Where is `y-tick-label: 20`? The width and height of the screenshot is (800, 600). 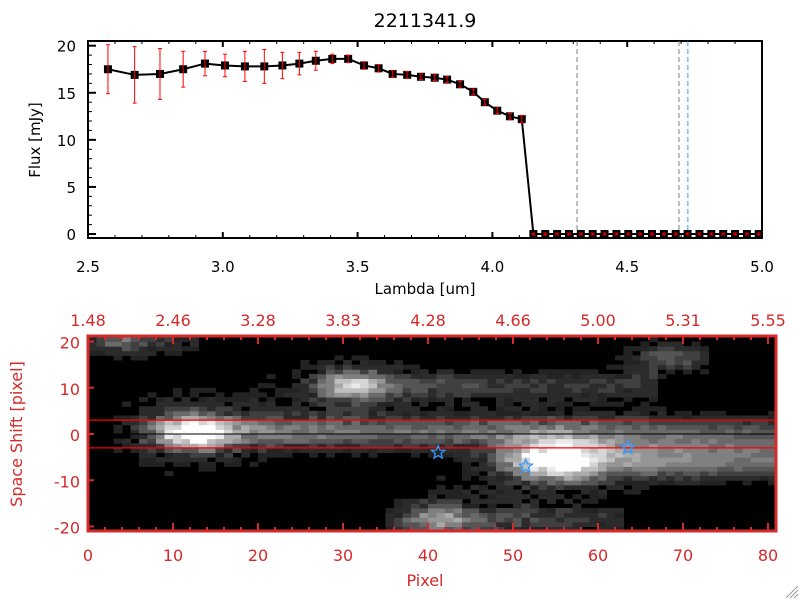
y-tick-label: 20 is located at coordinates (66, 47).